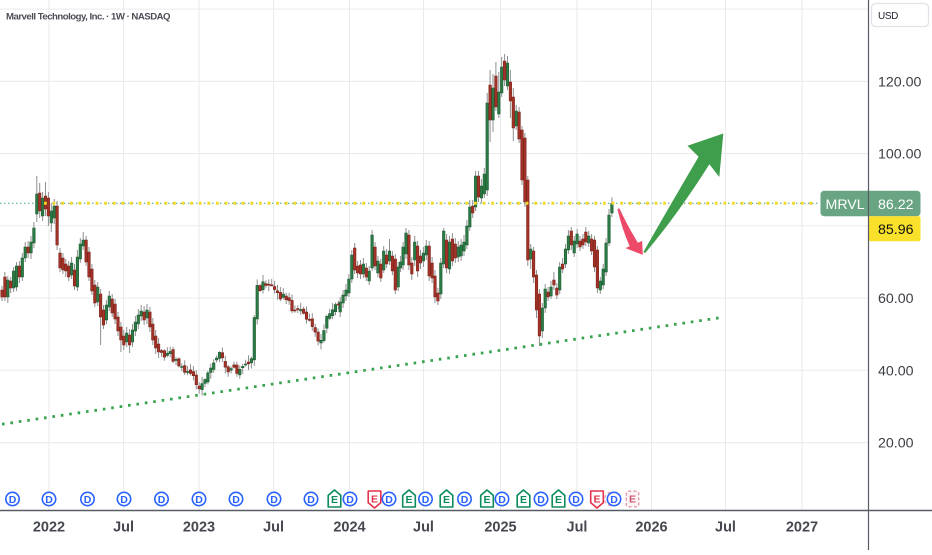 This screenshot has height=555, width=932. What do you see at coordinates (349, 528) in the screenshot?
I see `svg-text: 2024` at bounding box center [349, 528].